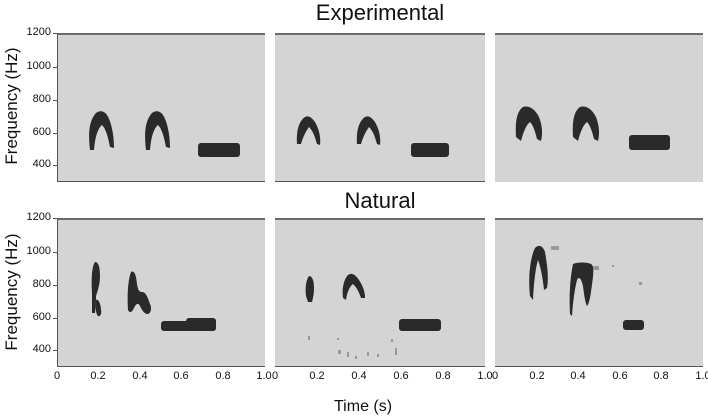  What do you see at coordinates (380, 200) in the screenshot?
I see `row-title-natural: Natural` at bounding box center [380, 200].